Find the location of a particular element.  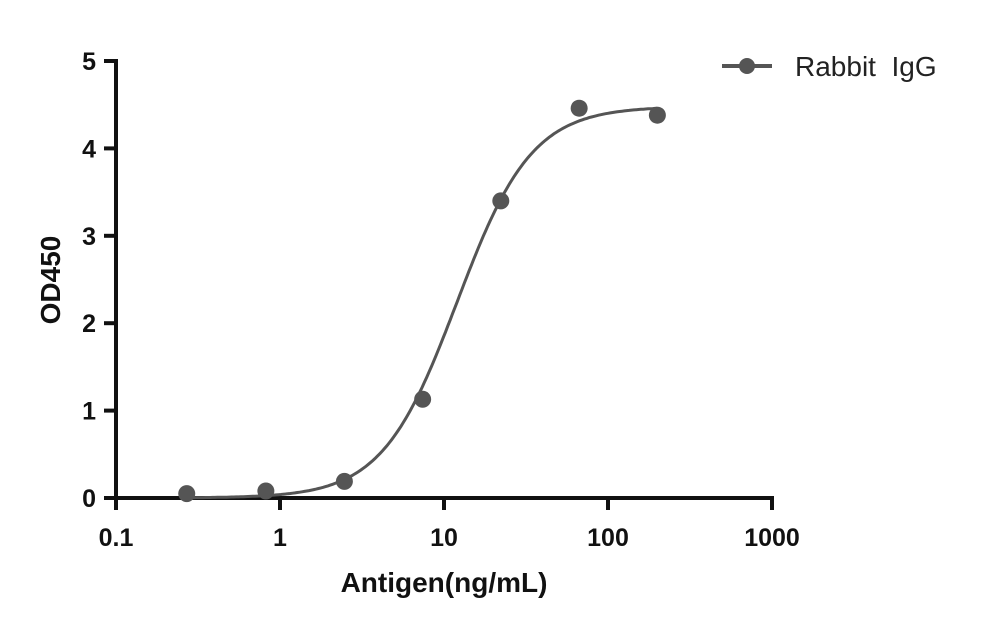

y-tick-label: 4 is located at coordinates (89, 149).